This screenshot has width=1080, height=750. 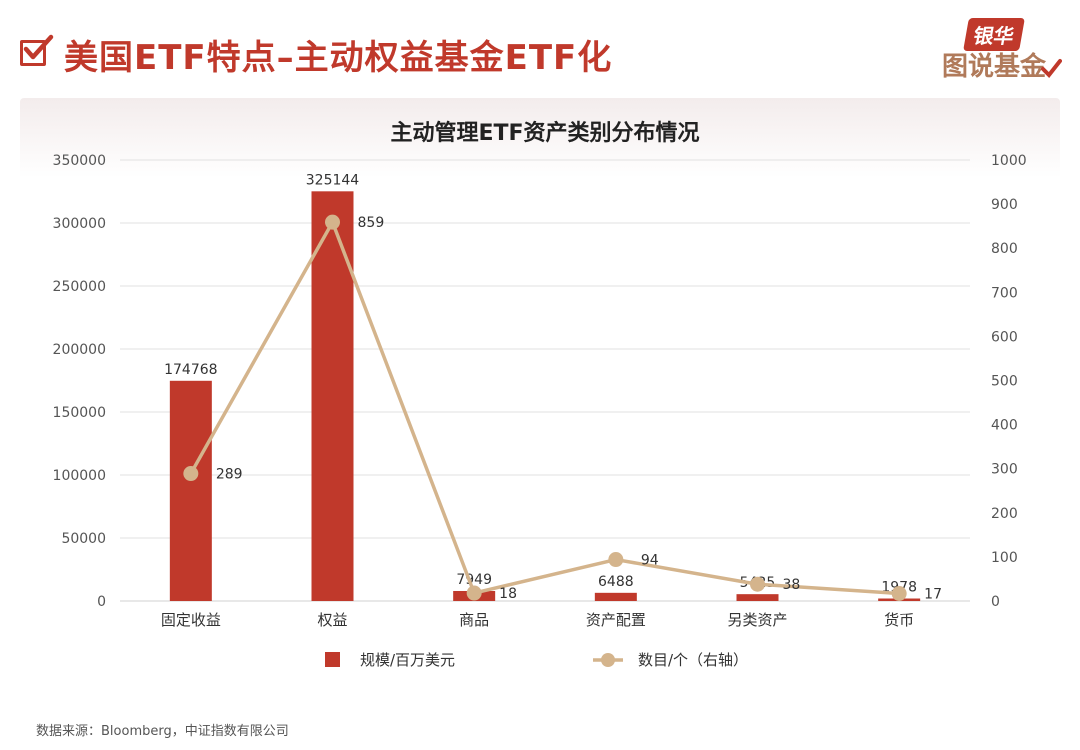 I want to click on left-axis-tick: 300000, so click(x=79, y=224).